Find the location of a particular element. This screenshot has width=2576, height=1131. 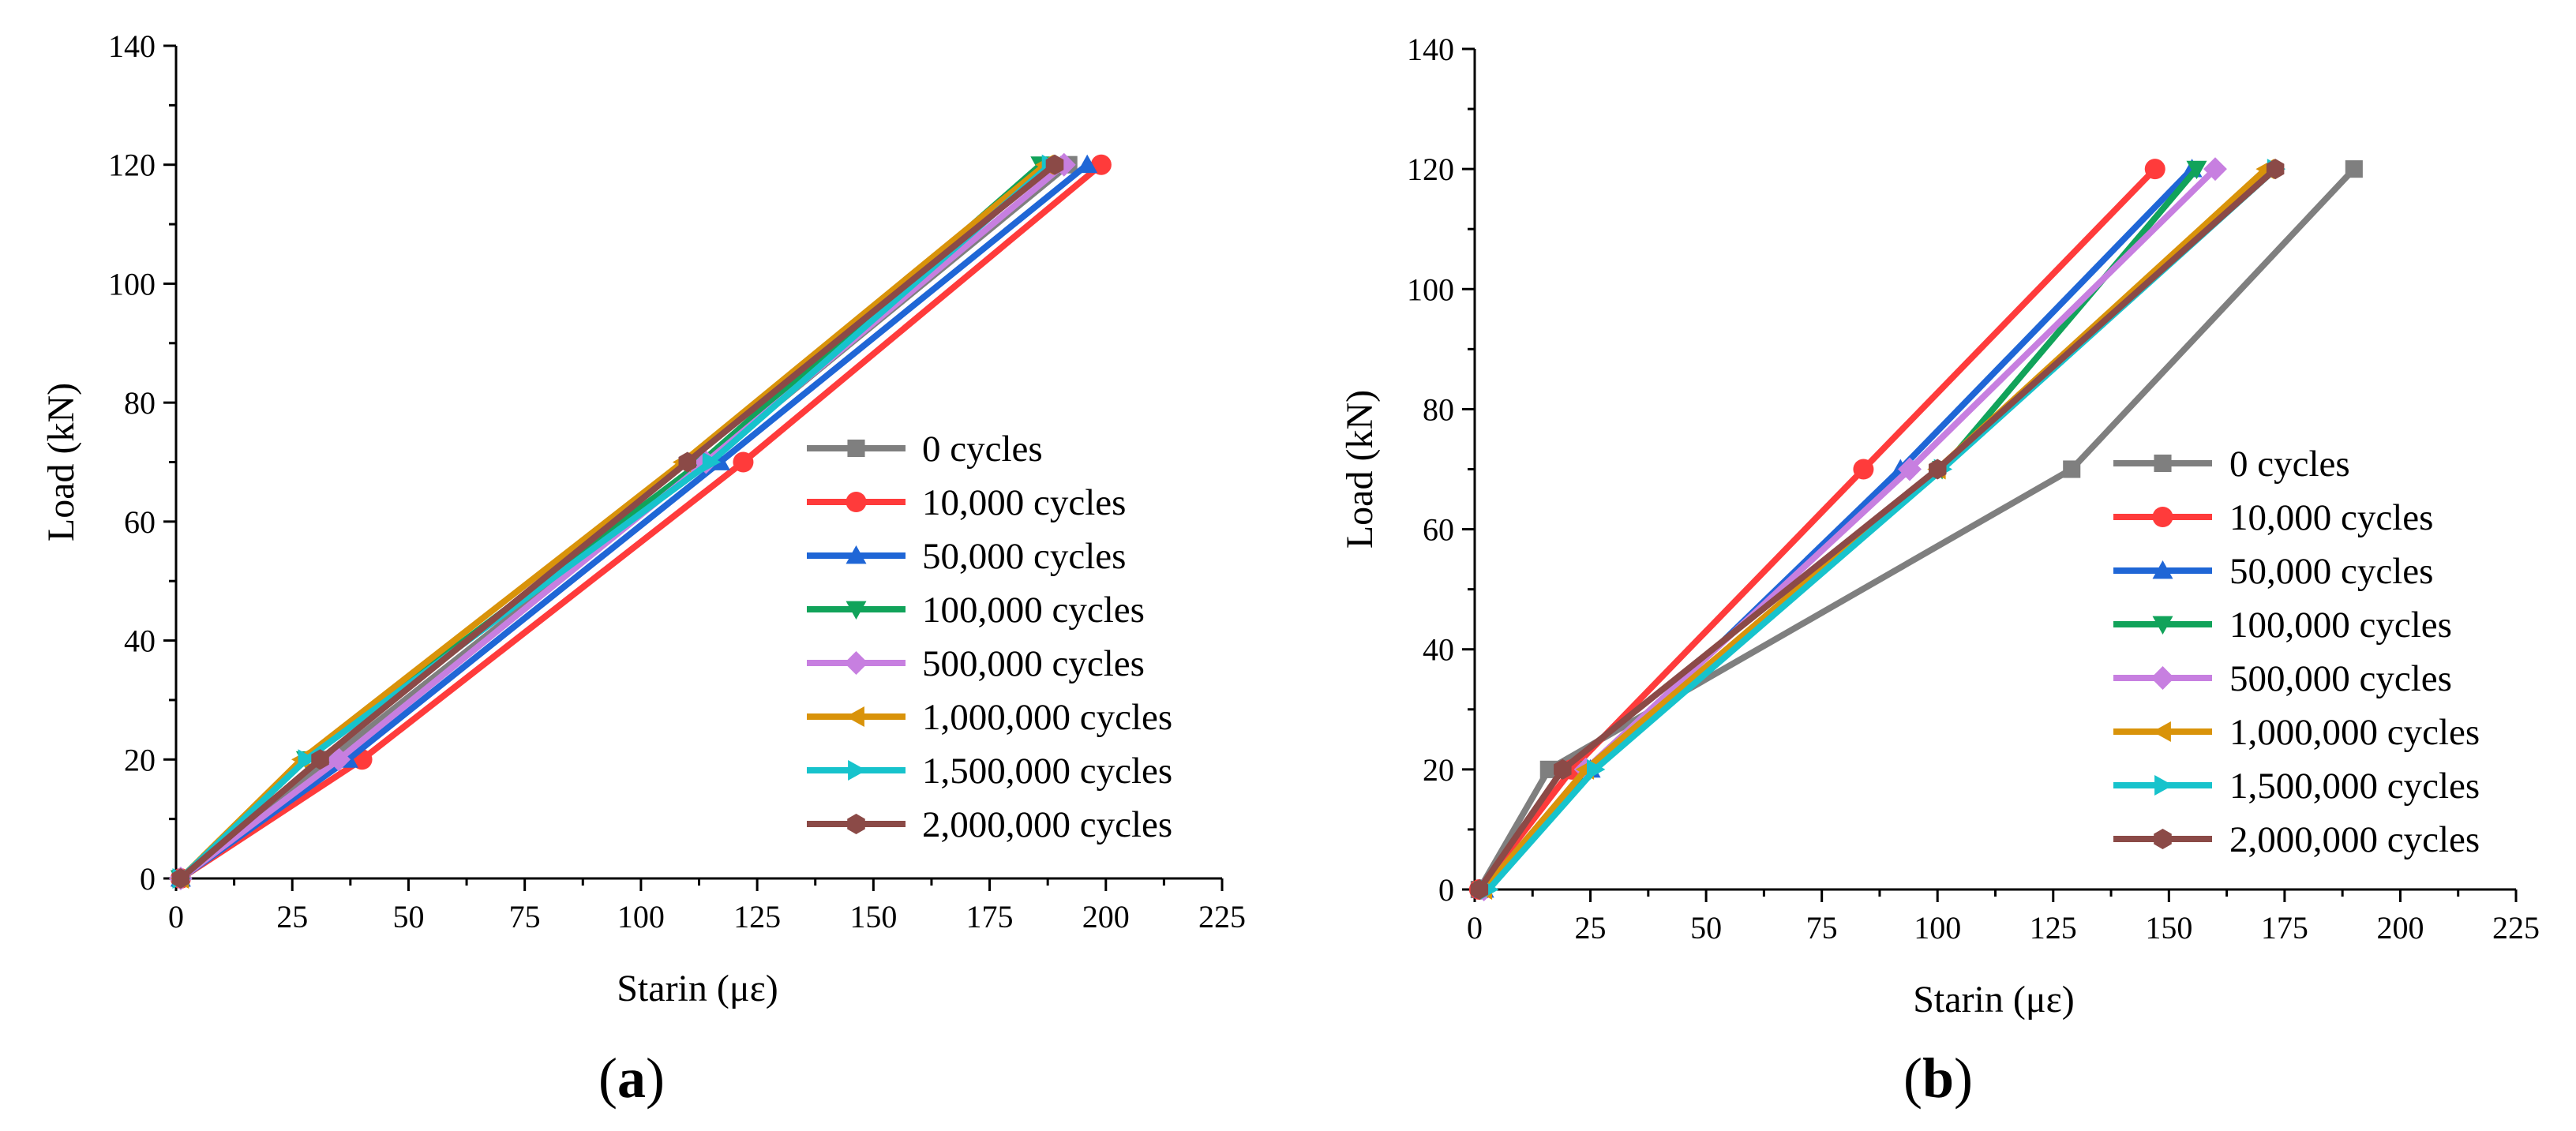

legend-label: 2,000,000 cycles is located at coordinates (2354, 839).